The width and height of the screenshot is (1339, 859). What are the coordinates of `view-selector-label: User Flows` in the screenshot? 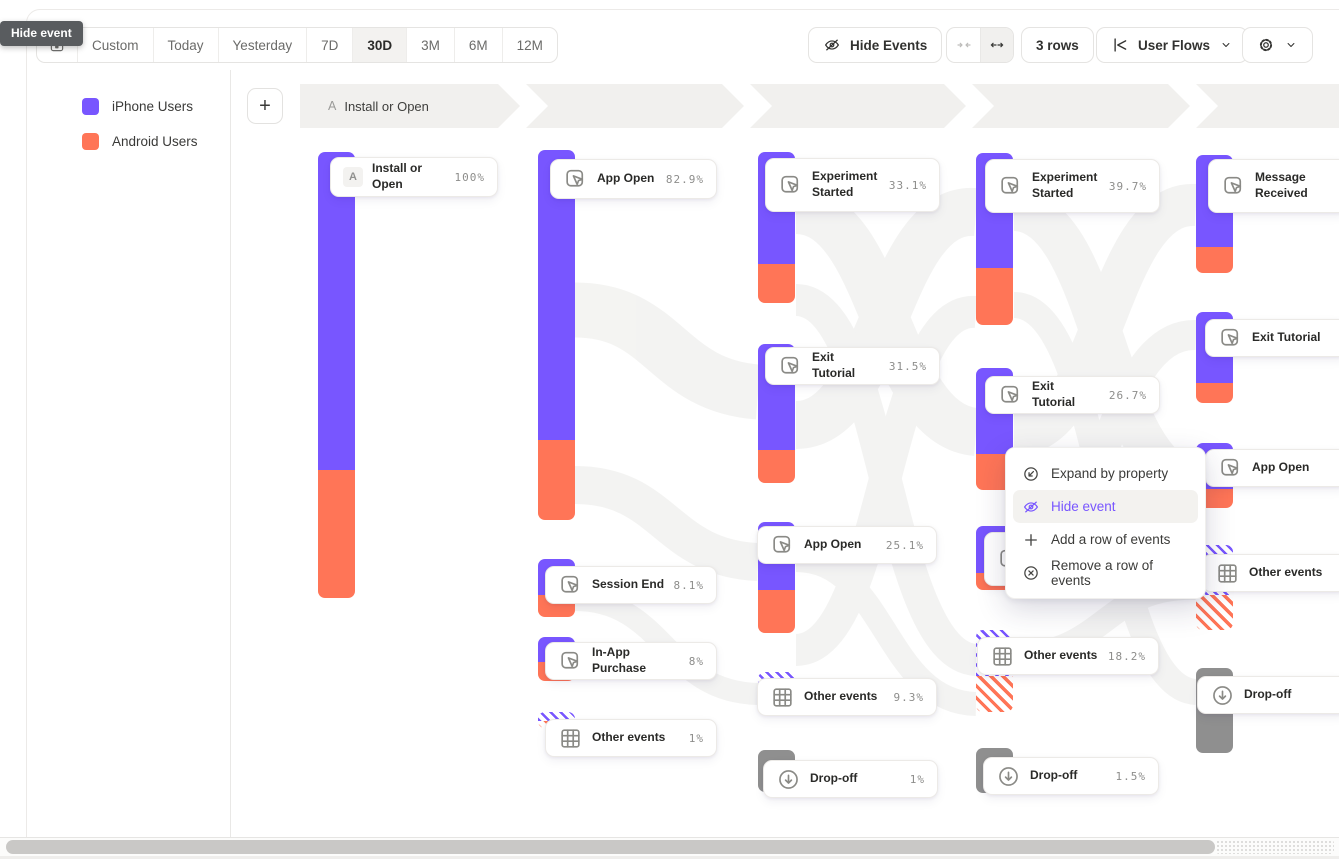 It's located at (1174, 45).